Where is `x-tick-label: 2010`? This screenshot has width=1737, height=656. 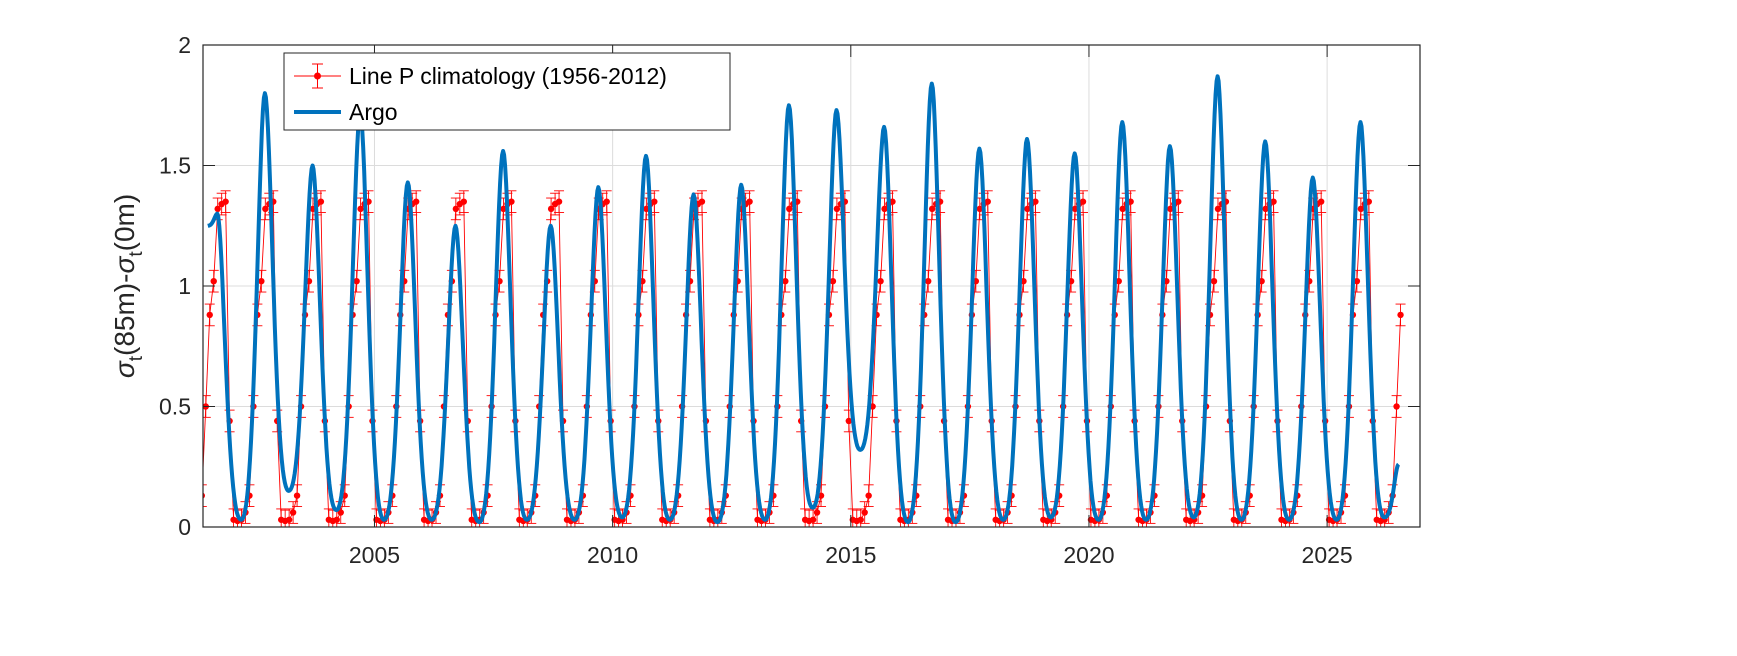
x-tick-label: 2010 is located at coordinates (612, 555).